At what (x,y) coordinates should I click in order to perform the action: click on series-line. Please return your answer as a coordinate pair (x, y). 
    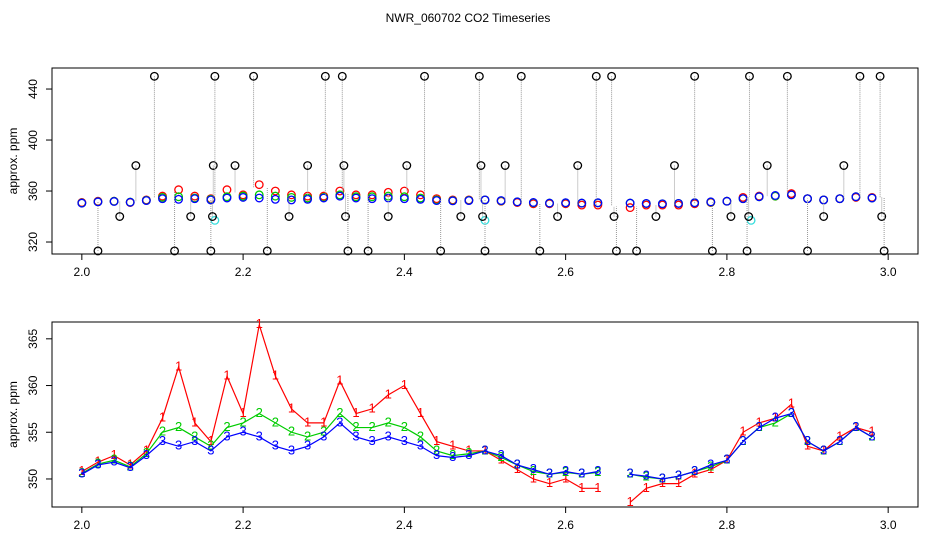
    Looking at the image, I should click on (477, 446).